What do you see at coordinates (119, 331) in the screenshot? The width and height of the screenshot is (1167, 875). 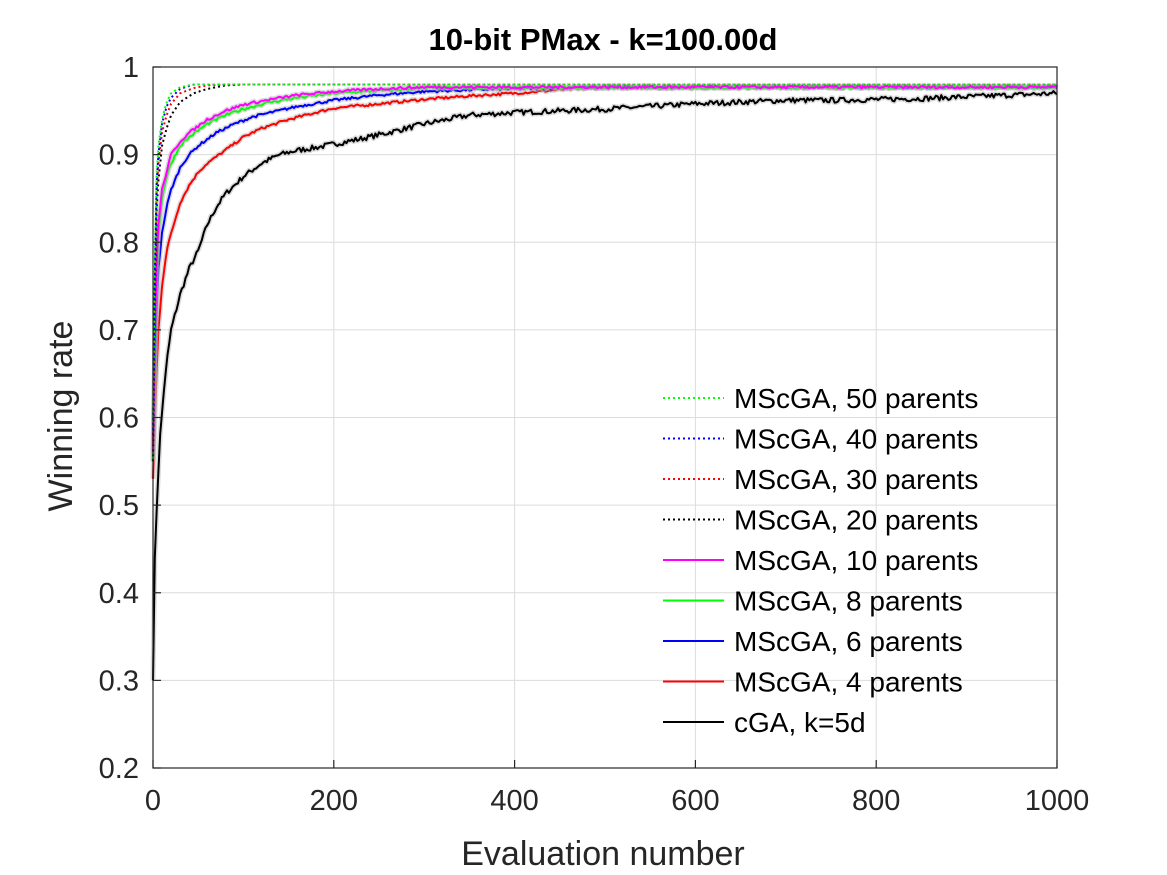 I see `y-tick-label: 0.7` at bounding box center [119, 331].